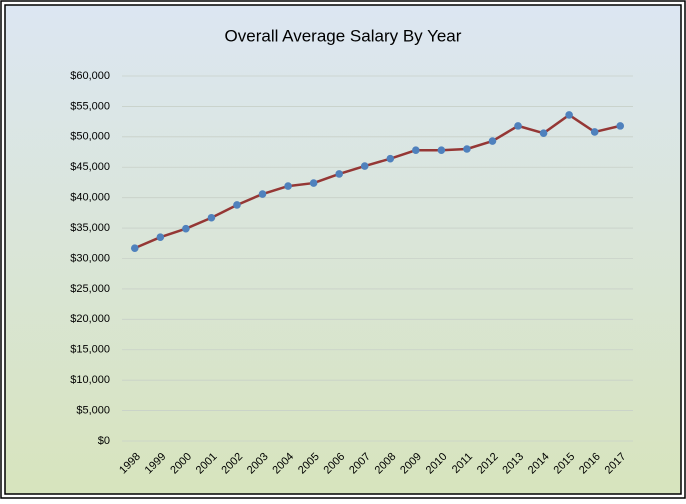 This screenshot has height=504, width=686. Describe the element at coordinates (90, 106) in the screenshot. I see `y-tick-label: $55,000` at that location.